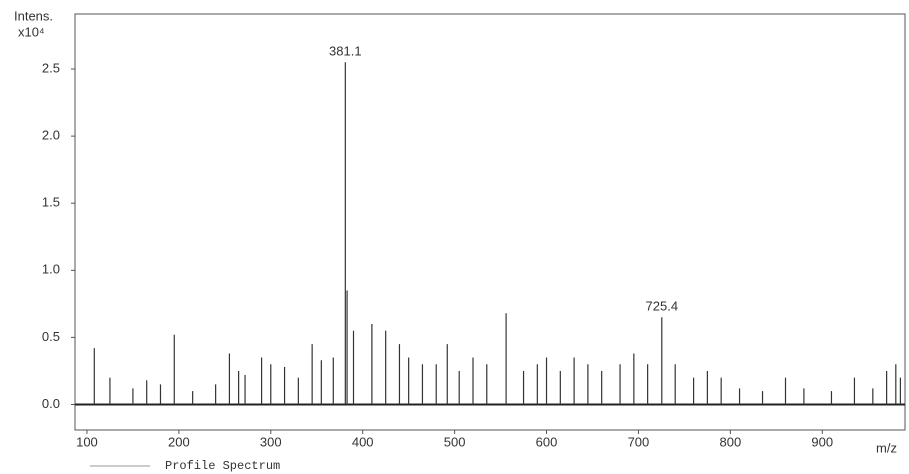 The height and width of the screenshot is (474, 909). I want to click on y-tick-label: 1.0, so click(51, 269).